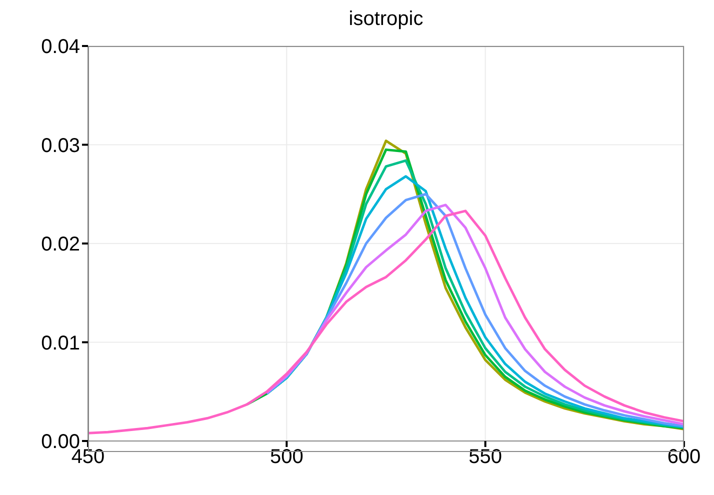 The image size is (714, 495). Describe the element at coordinates (60, 47) in the screenshot. I see `y-tick-label: 0.04` at that location.